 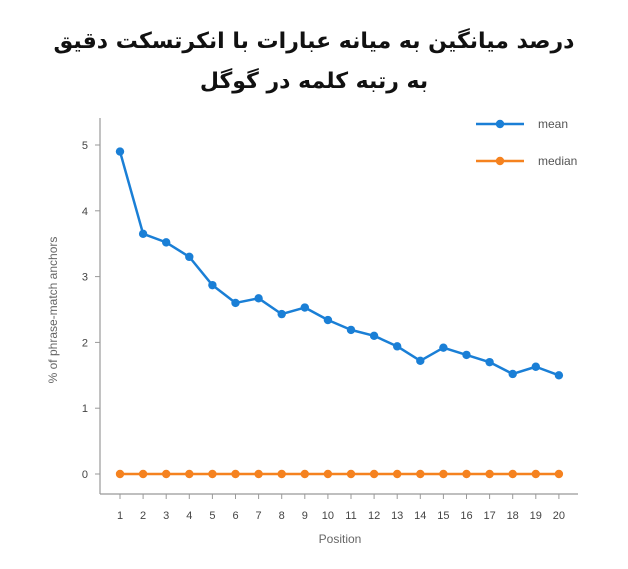 I want to click on x-tick-label: 17, so click(x=489, y=516).